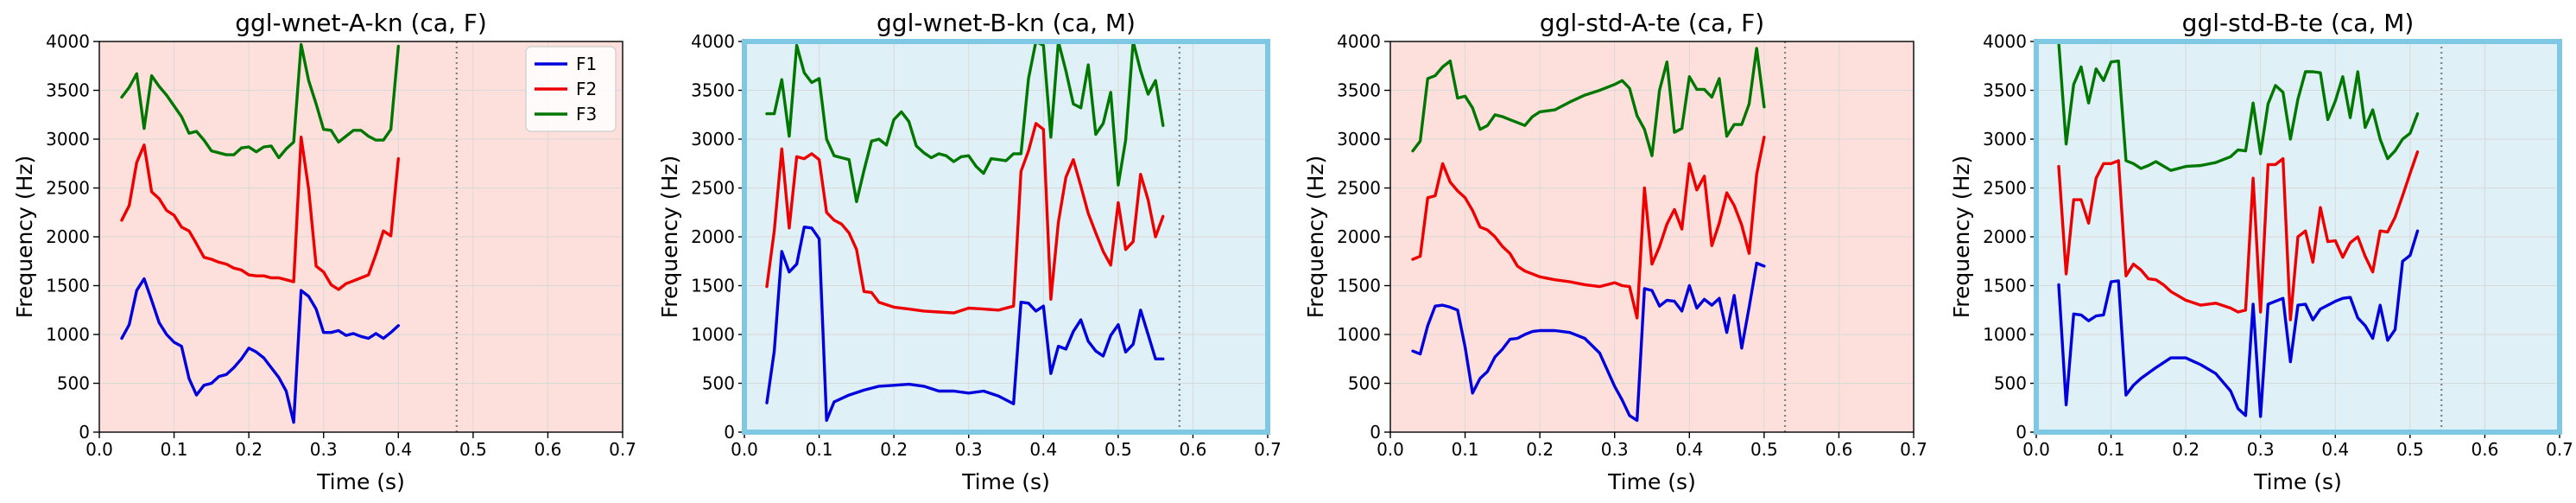 The width and height of the screenshot is (2576, 503). I want to click on legend-box, so click(571, 89).